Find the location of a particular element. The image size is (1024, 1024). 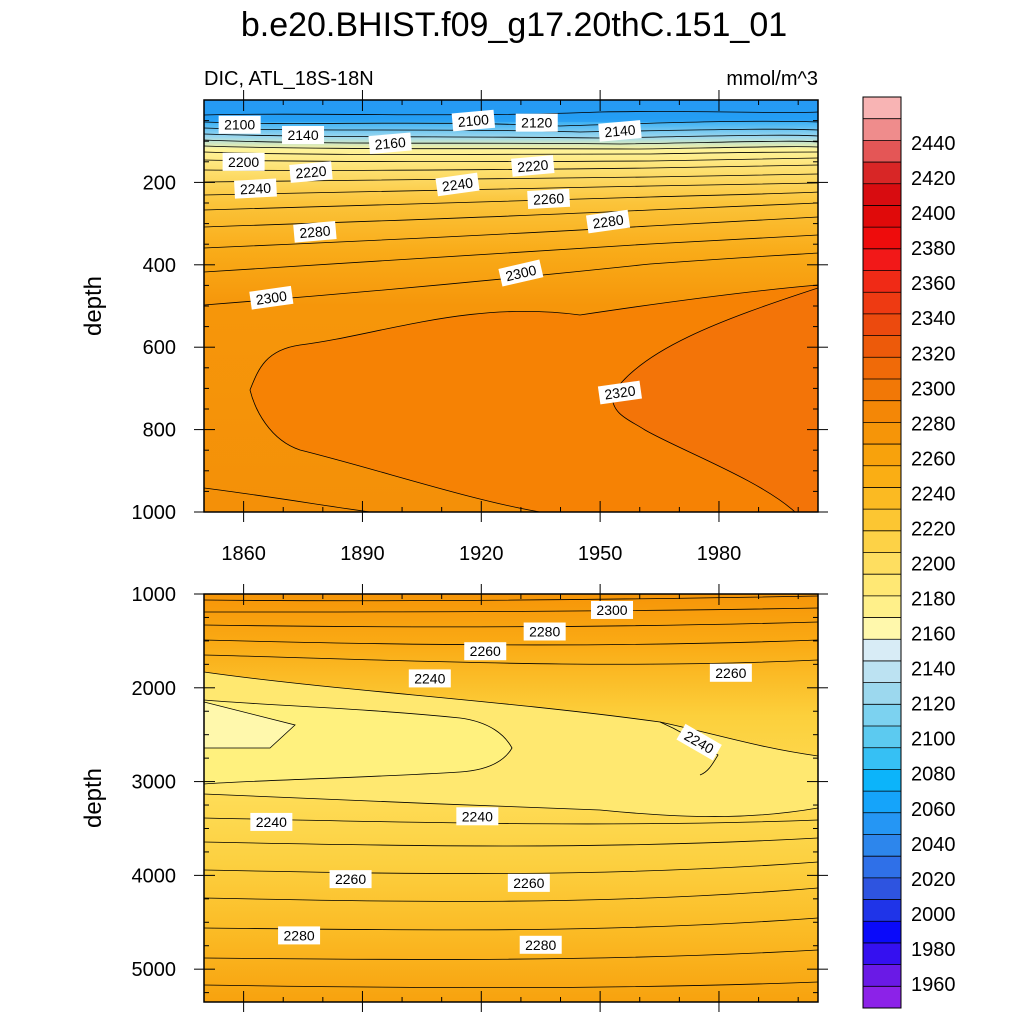

colorbar-label: 2120 is located at coordinates (933, 705).